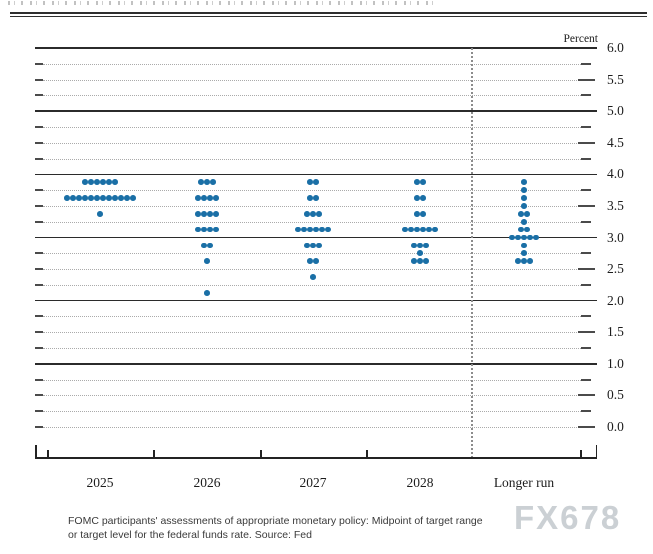 The image size is (653, 554). Describe the element at coordinates (615, 47) in the screenshot. I see `y-axis-label: 6.0` at that location.